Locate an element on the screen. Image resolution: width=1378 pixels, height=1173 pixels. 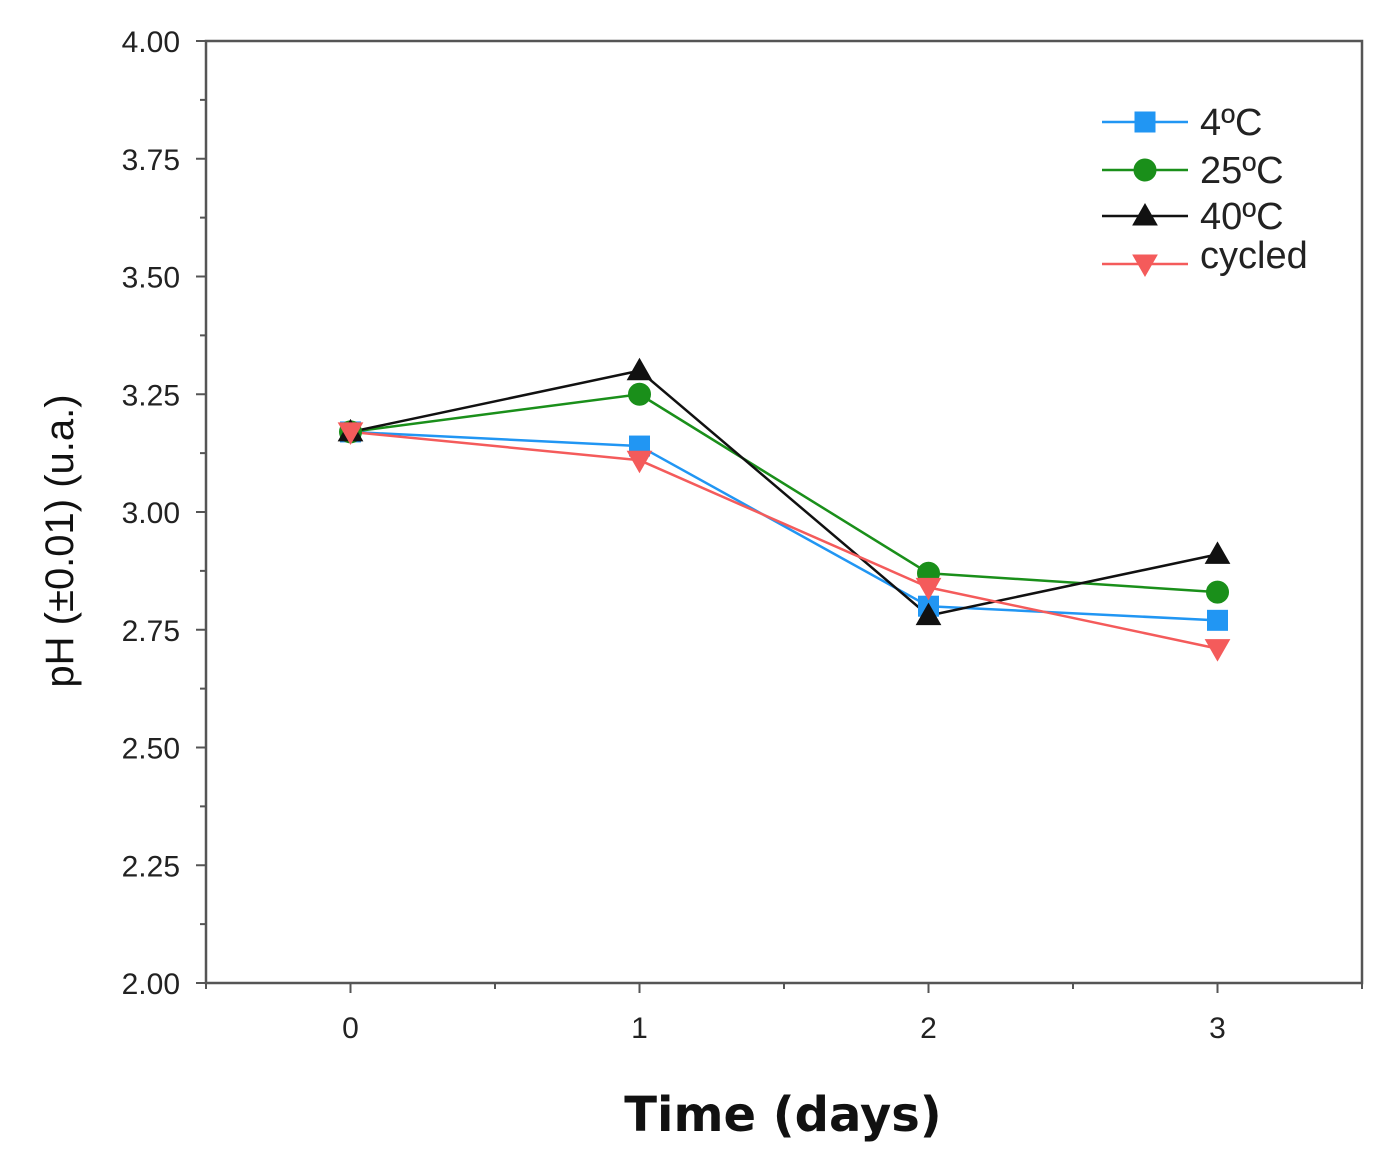
x-tick-label: 3 is located at coordinates (1217, 1028).